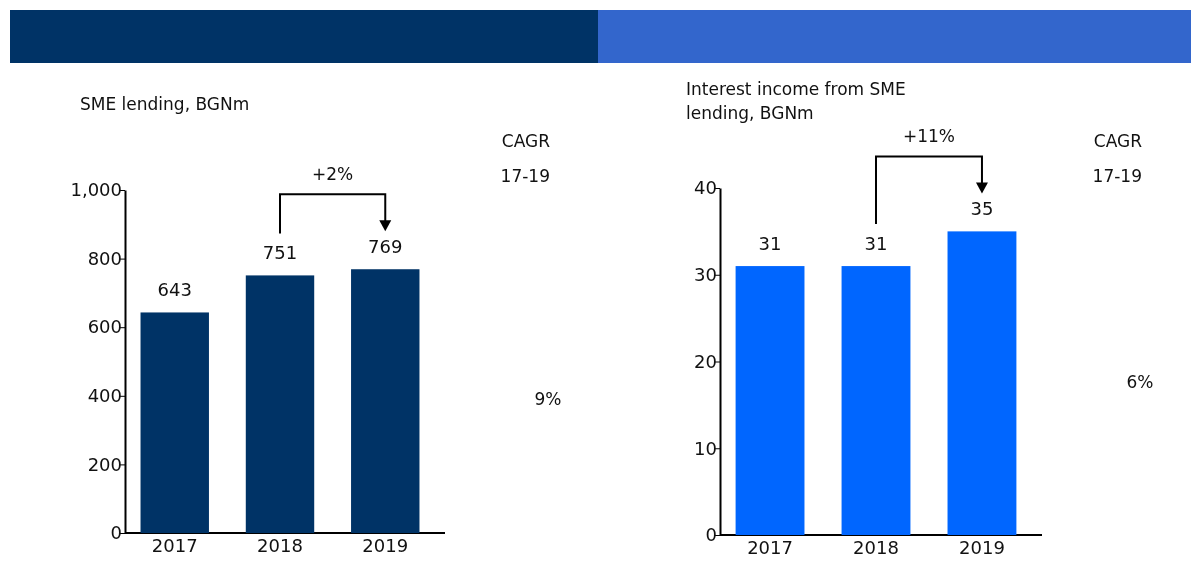  What do you see at coordinates (1140, 382) in the screenshot?
I see `text: 6%` at bounding box center [1140, 382].